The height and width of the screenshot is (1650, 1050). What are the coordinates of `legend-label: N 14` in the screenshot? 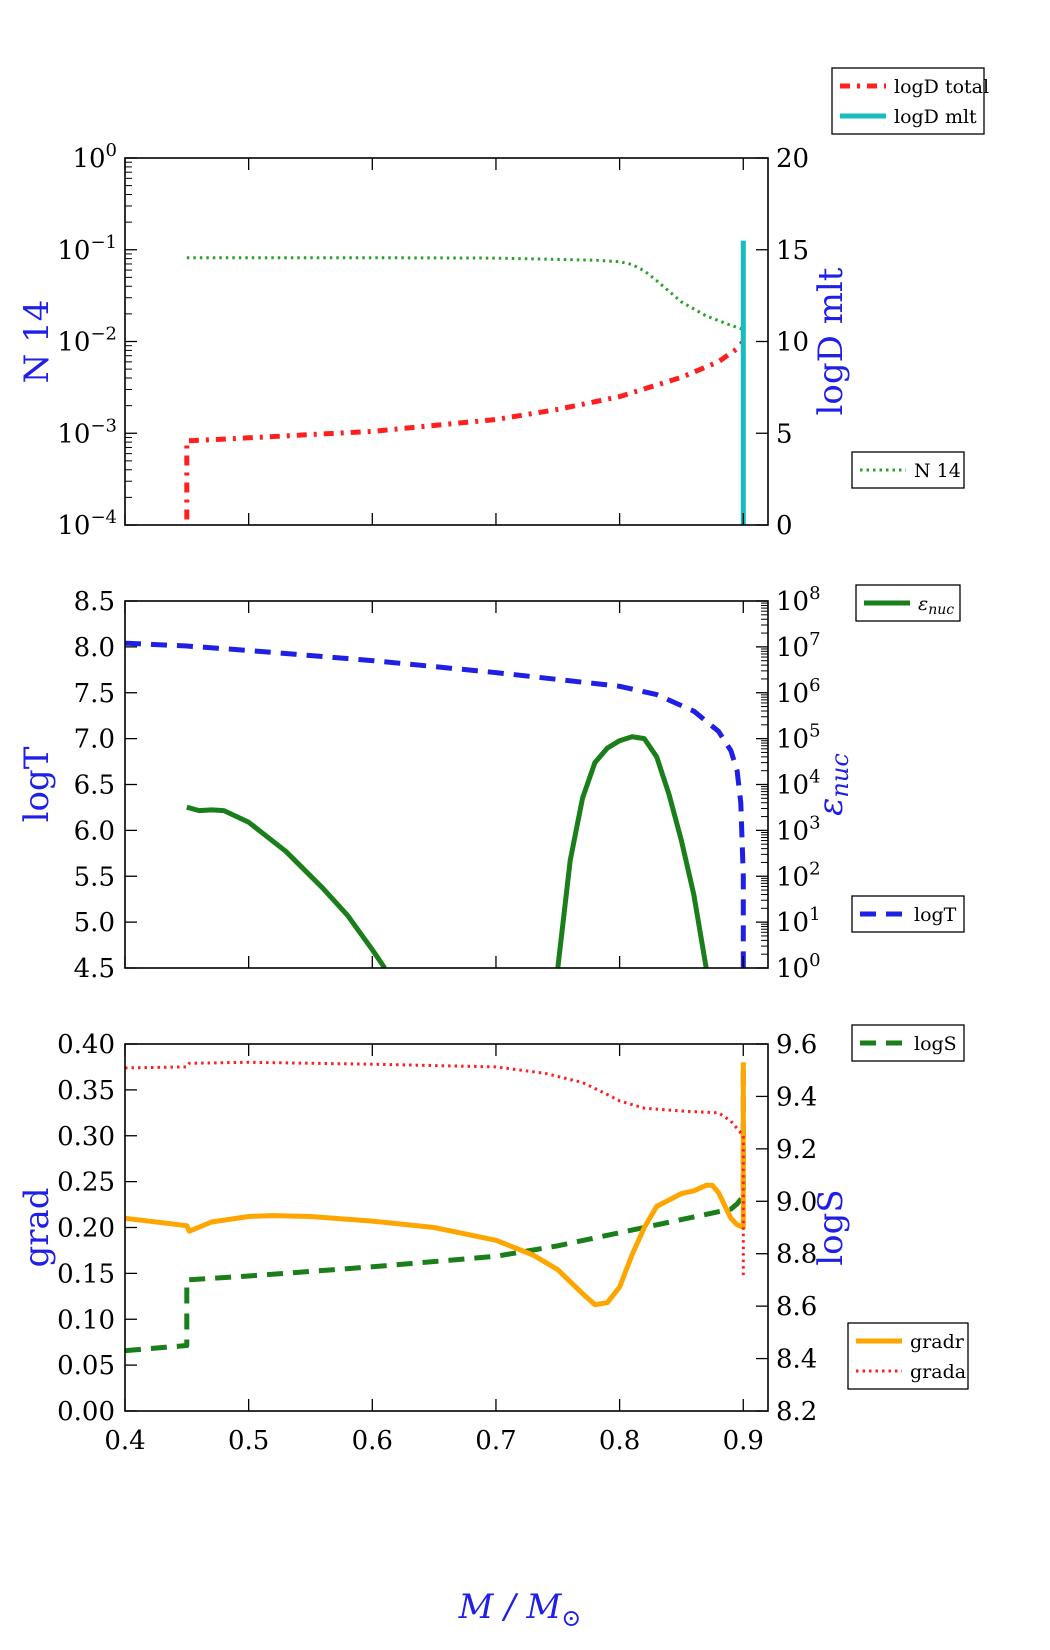 It's located at (937, 471).